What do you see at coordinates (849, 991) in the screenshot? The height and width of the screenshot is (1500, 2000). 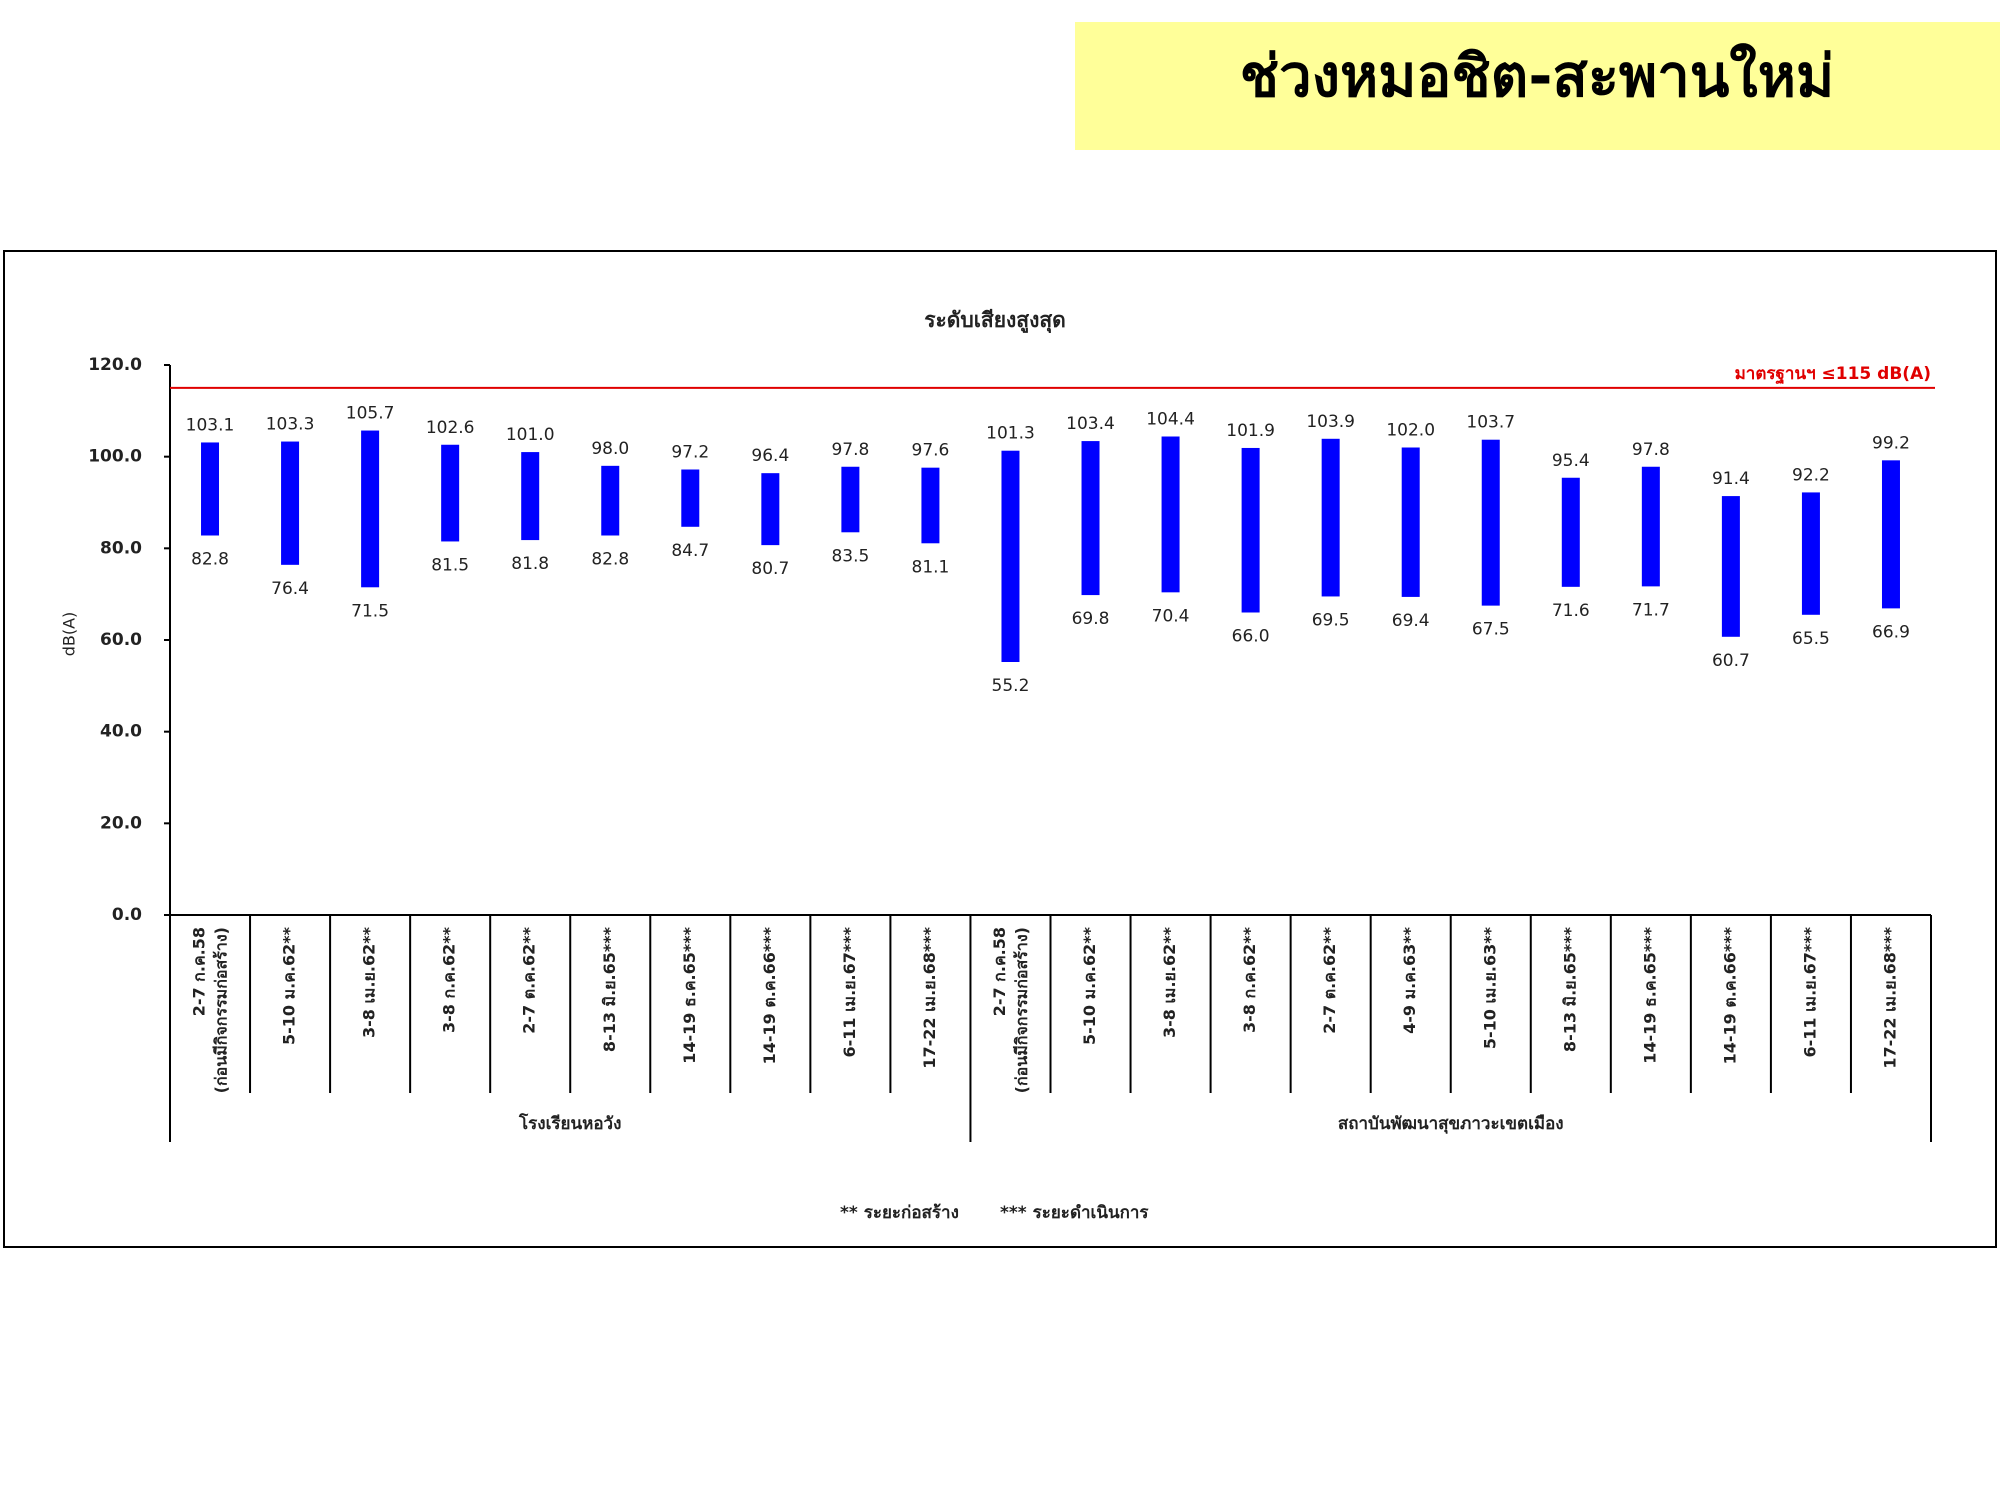 I see `x-tick-label: 6-11 เม.ย.67***` at bounding box center [849, 991].